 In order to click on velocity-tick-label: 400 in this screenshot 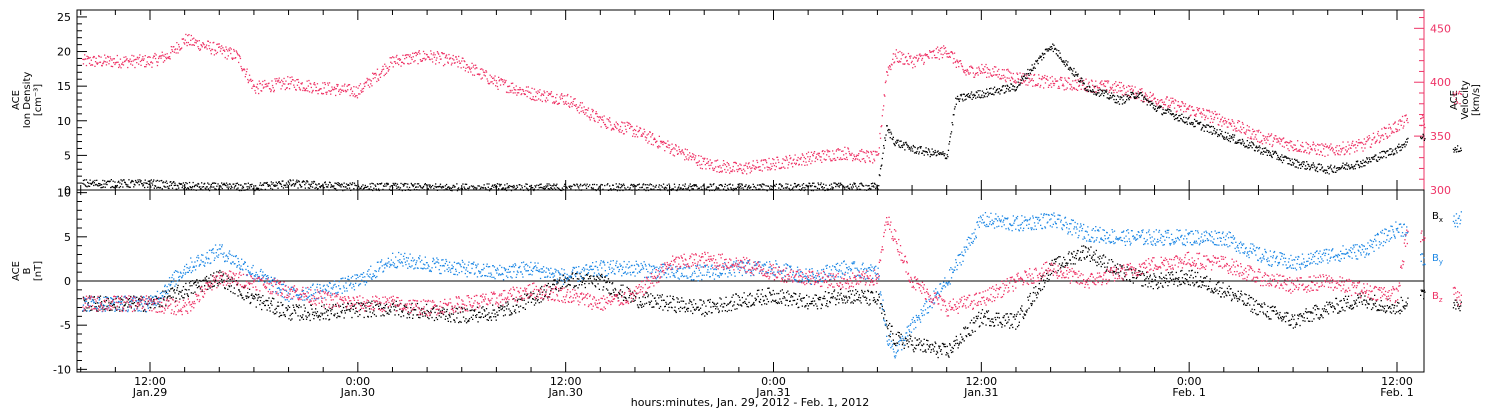, I will do `click(1440, 82)`.